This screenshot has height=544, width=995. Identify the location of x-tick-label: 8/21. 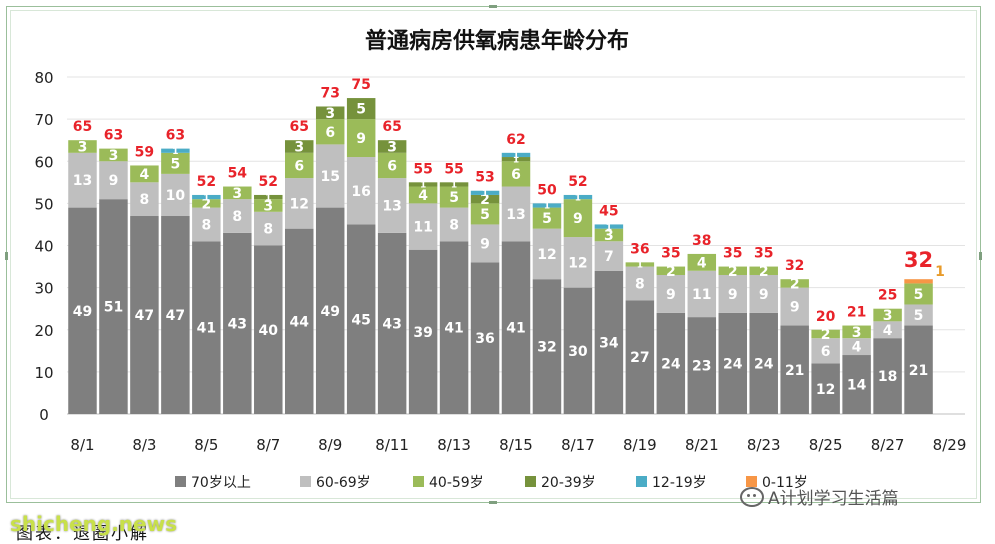
(702, 445).